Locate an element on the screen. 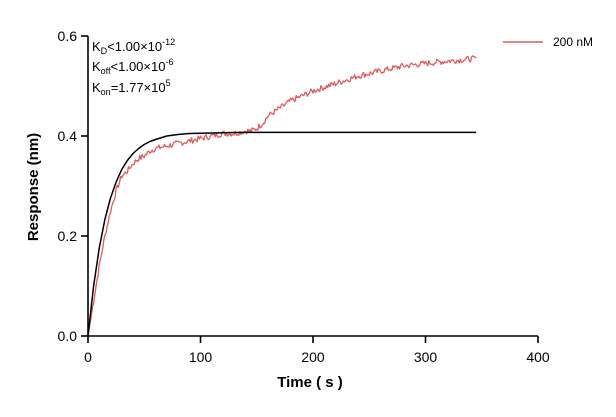  annotation-koff: Koff<1.00×10-6 is located at coordinates (132, 66).